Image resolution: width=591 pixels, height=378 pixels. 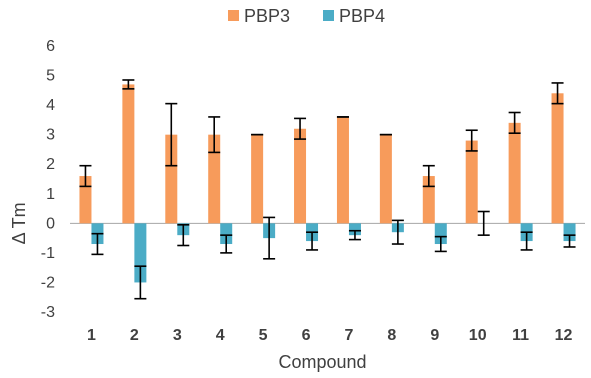 I want to click on y-tick-label: -3, so click(x=48, y=312).